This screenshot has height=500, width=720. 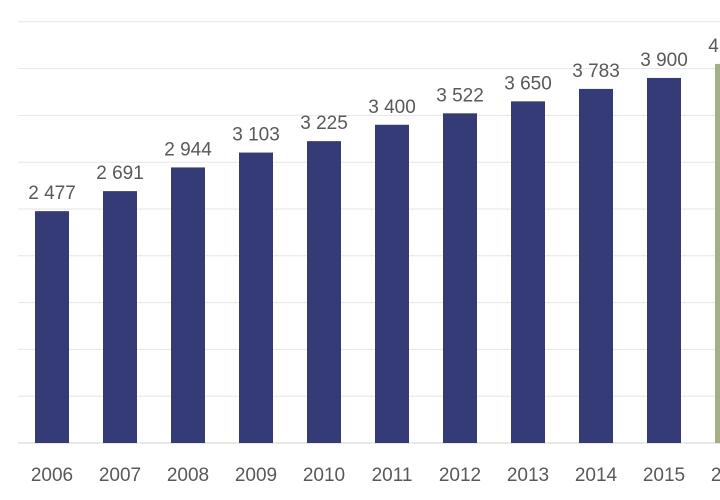 What do you see at coordinates (714, 46) in the screenshot?
I see `value-label-2016: 4 050` at bounding box center [714, 46].